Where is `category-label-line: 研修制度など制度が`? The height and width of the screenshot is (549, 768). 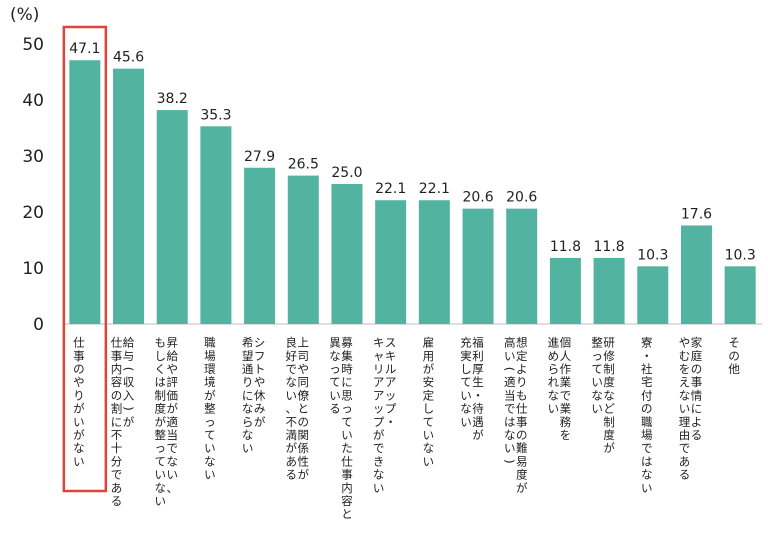
category-label-line: 研修制度など制度が is located at coordinates (609, 396).